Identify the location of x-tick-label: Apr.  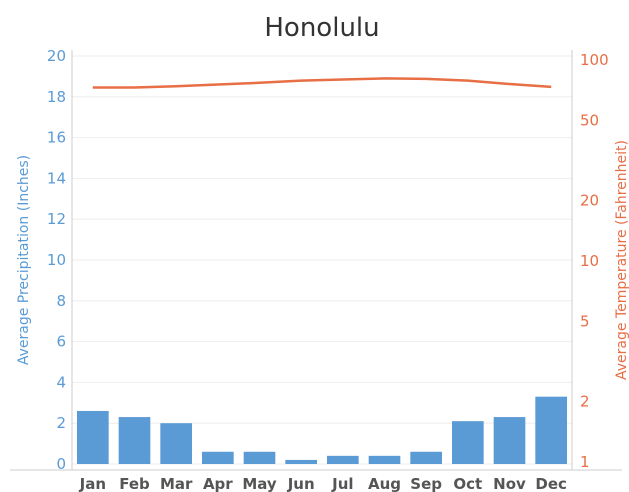
(218, 483).